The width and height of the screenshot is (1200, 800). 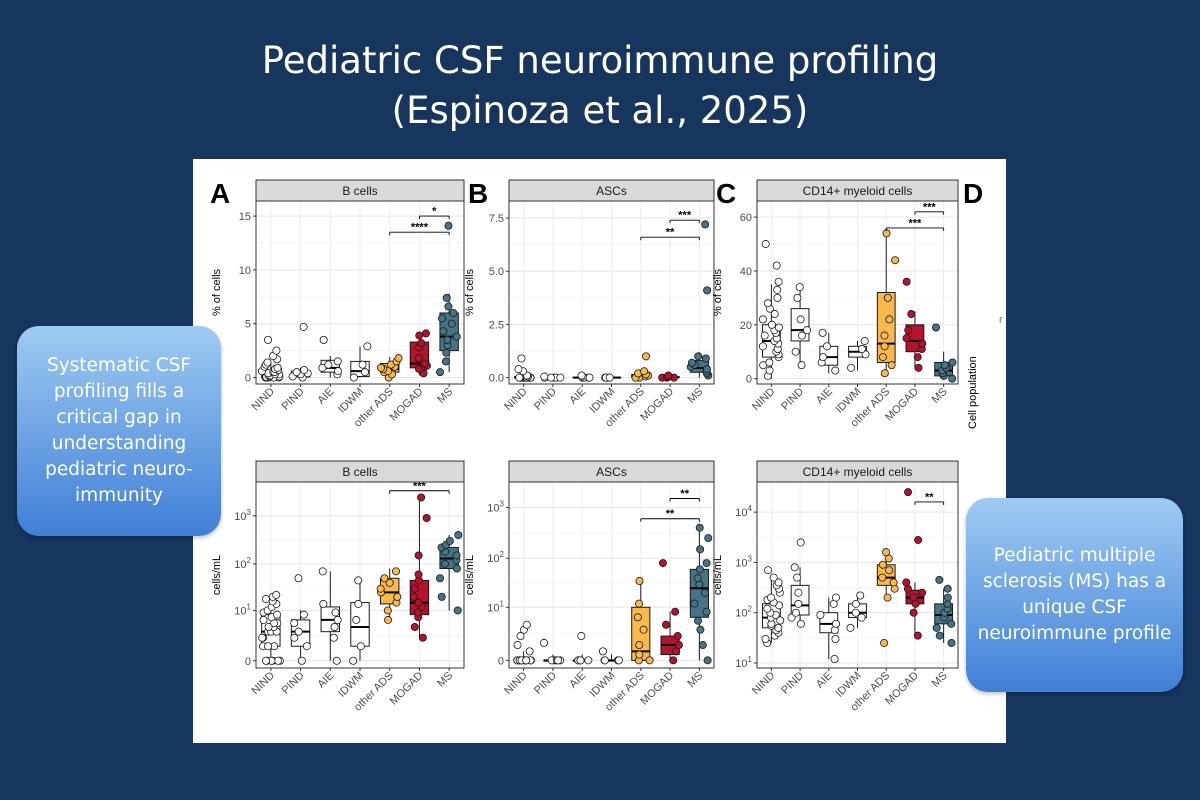 What do you see at coordinates (495, 557) in the screenshot?
I see `y-tick-label: 10²` at bounding box center [495, 557].